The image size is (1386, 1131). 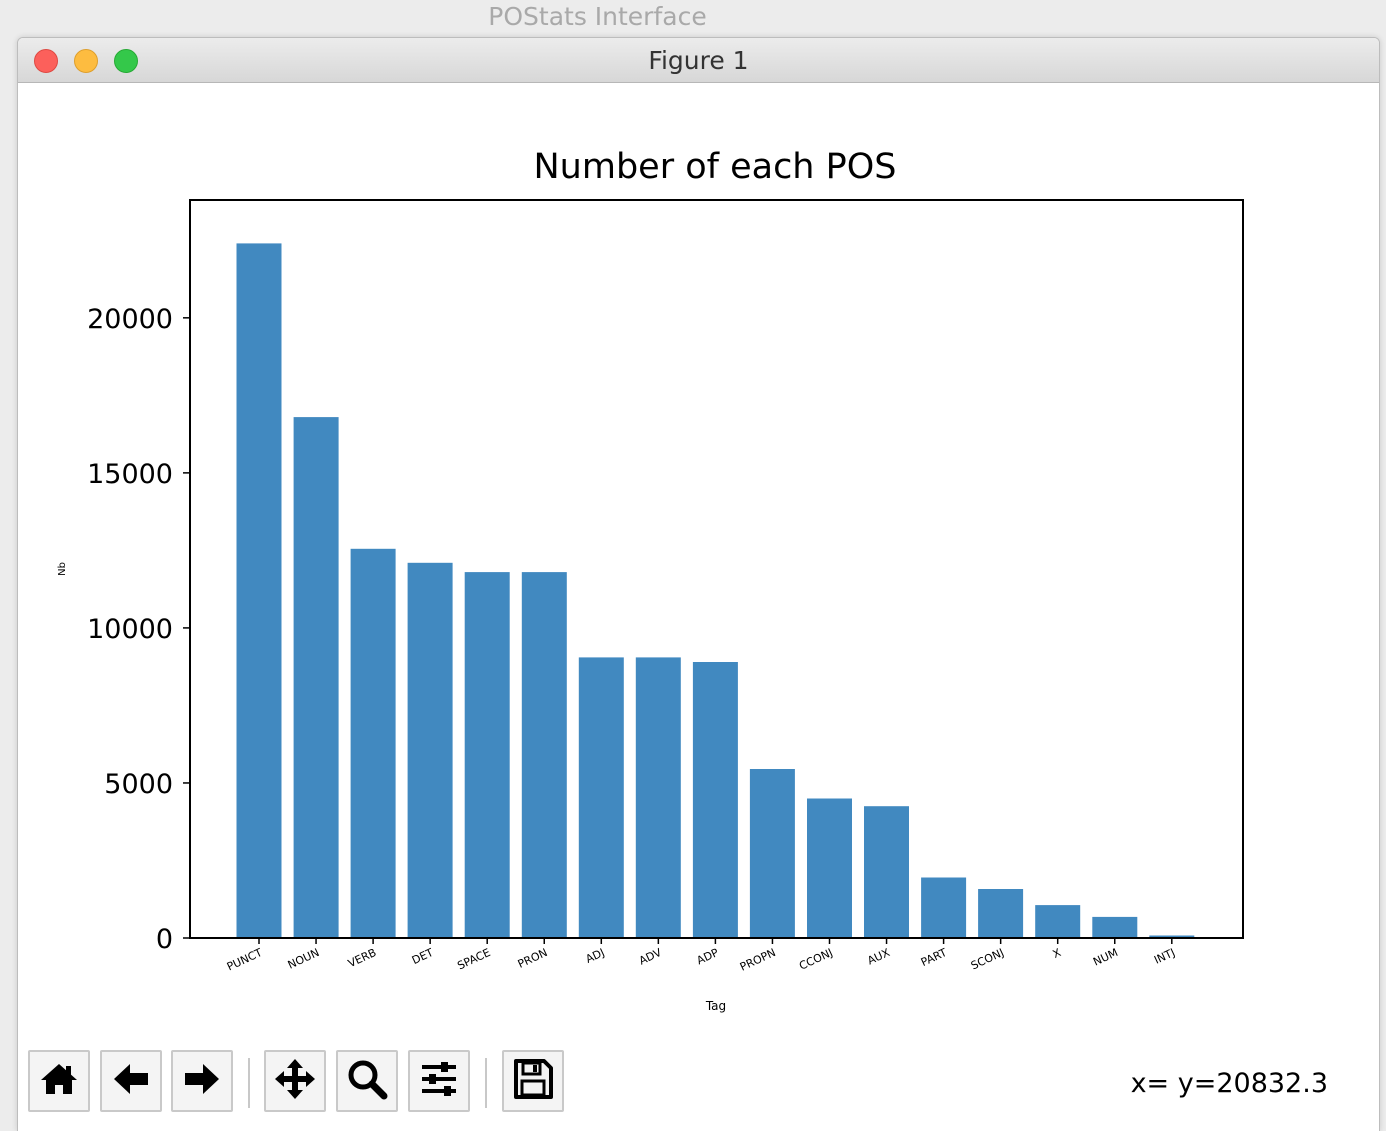 What do you see at coordinates (316, 678) in the screenshot?
I see `bar-noun` at bounding box center [316, 678].